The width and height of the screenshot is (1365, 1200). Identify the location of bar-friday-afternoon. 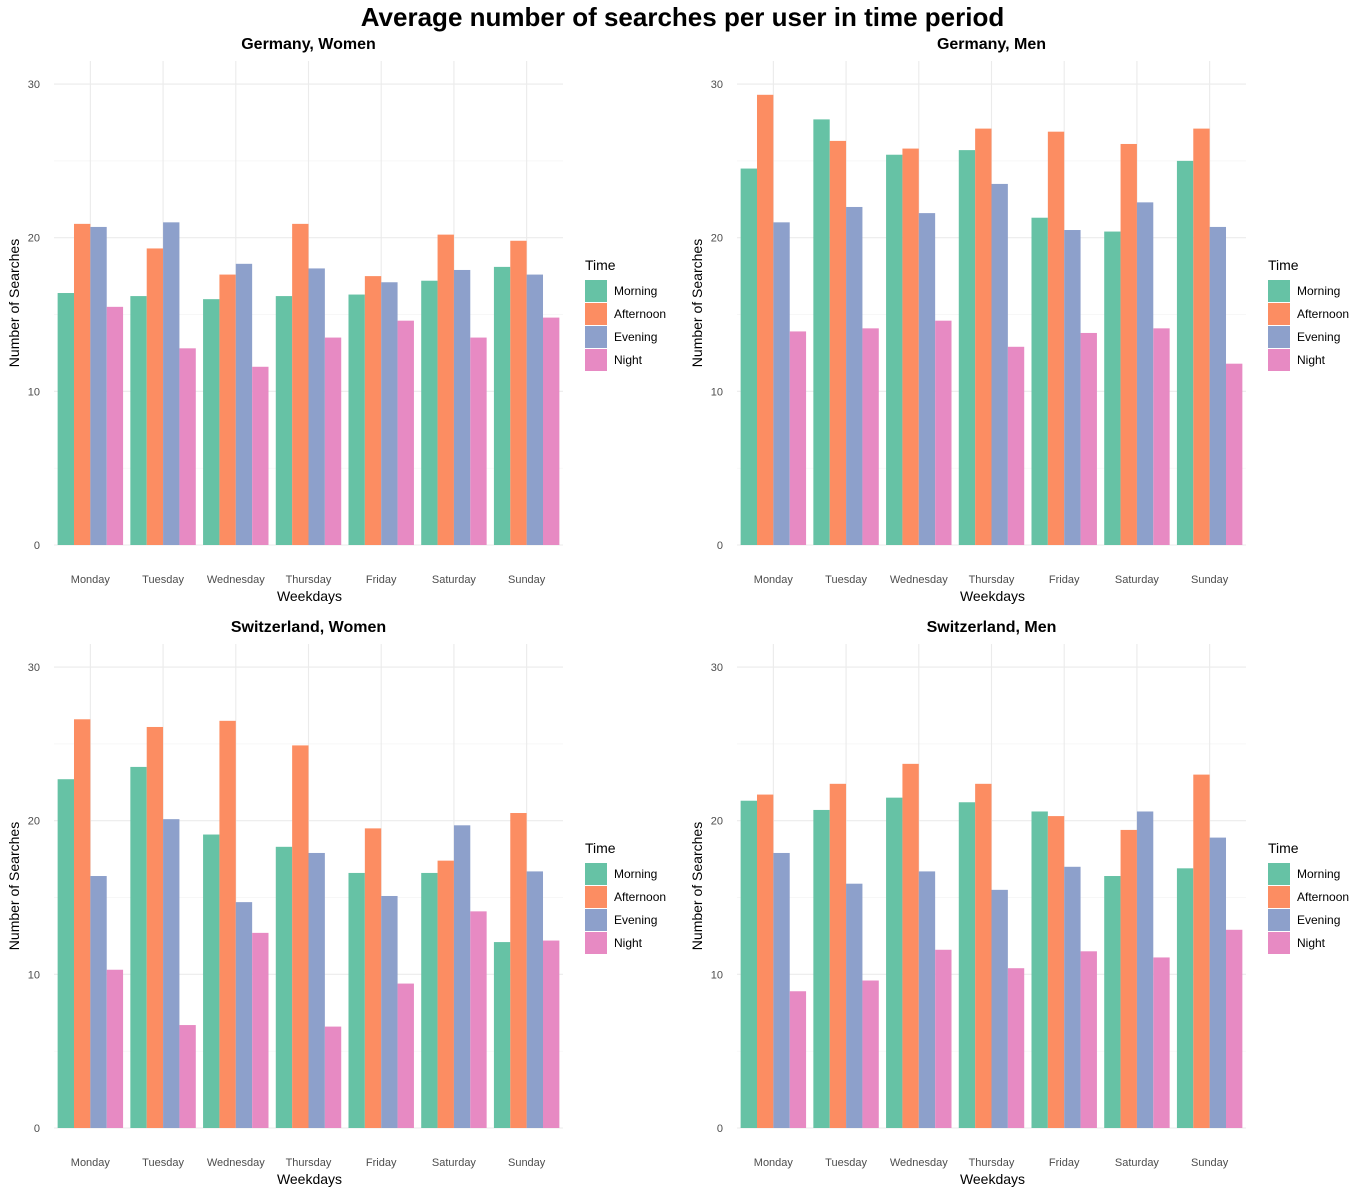
(1056, 338).